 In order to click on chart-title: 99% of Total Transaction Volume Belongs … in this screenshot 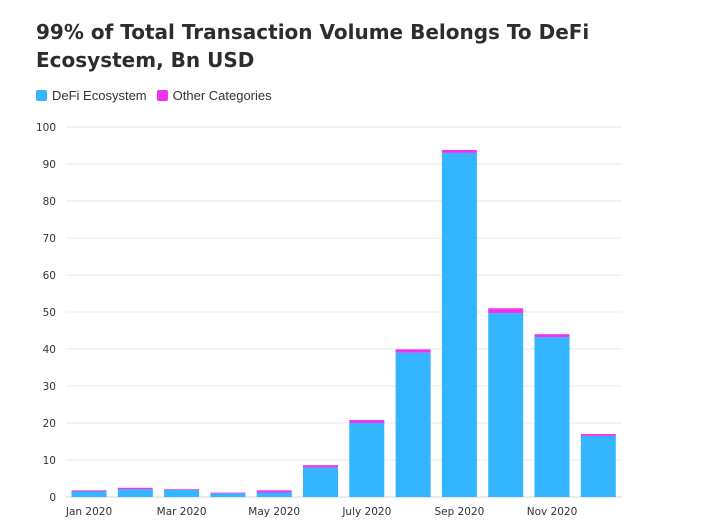, I will do `click(313, 46)`.